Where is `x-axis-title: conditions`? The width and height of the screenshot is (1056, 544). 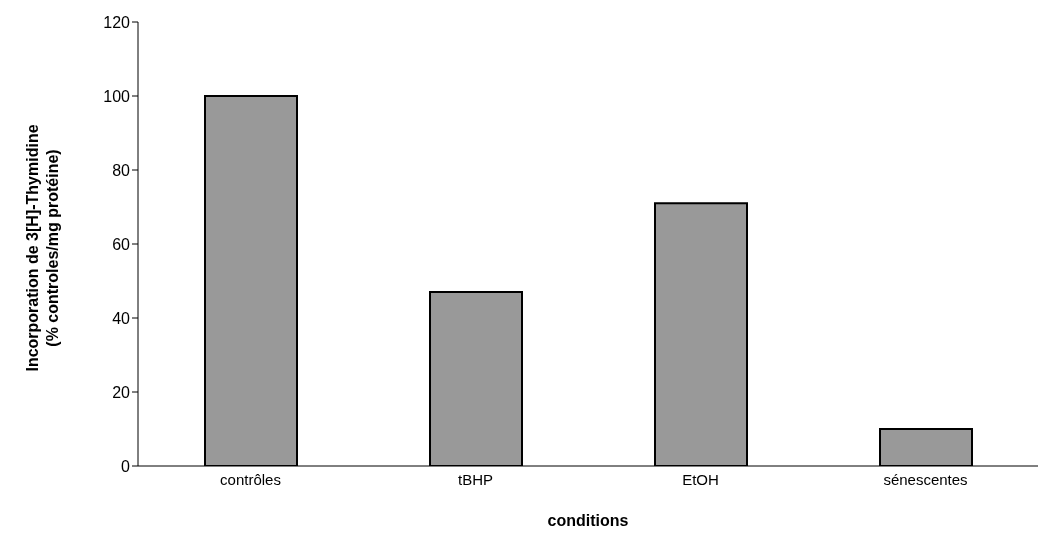 x-axis-title: conditions is located at coordinates (588, 520).